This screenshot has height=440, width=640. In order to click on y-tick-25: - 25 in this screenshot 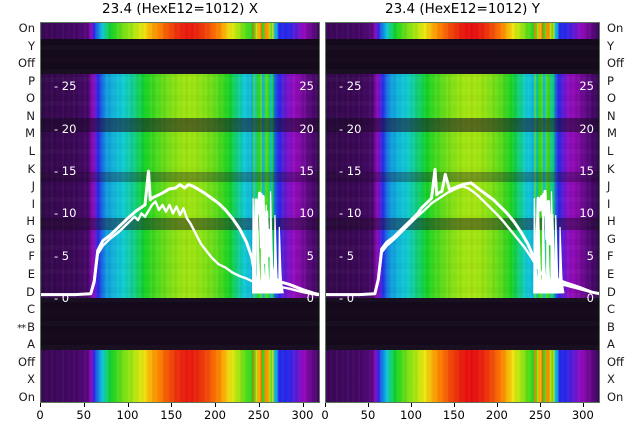, I will do `click(350, 86)`.